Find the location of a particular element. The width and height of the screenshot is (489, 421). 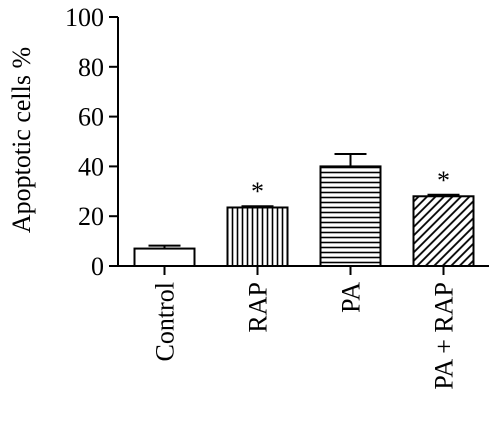

y-tick-label: 40 is located at coordinates (91, 166).